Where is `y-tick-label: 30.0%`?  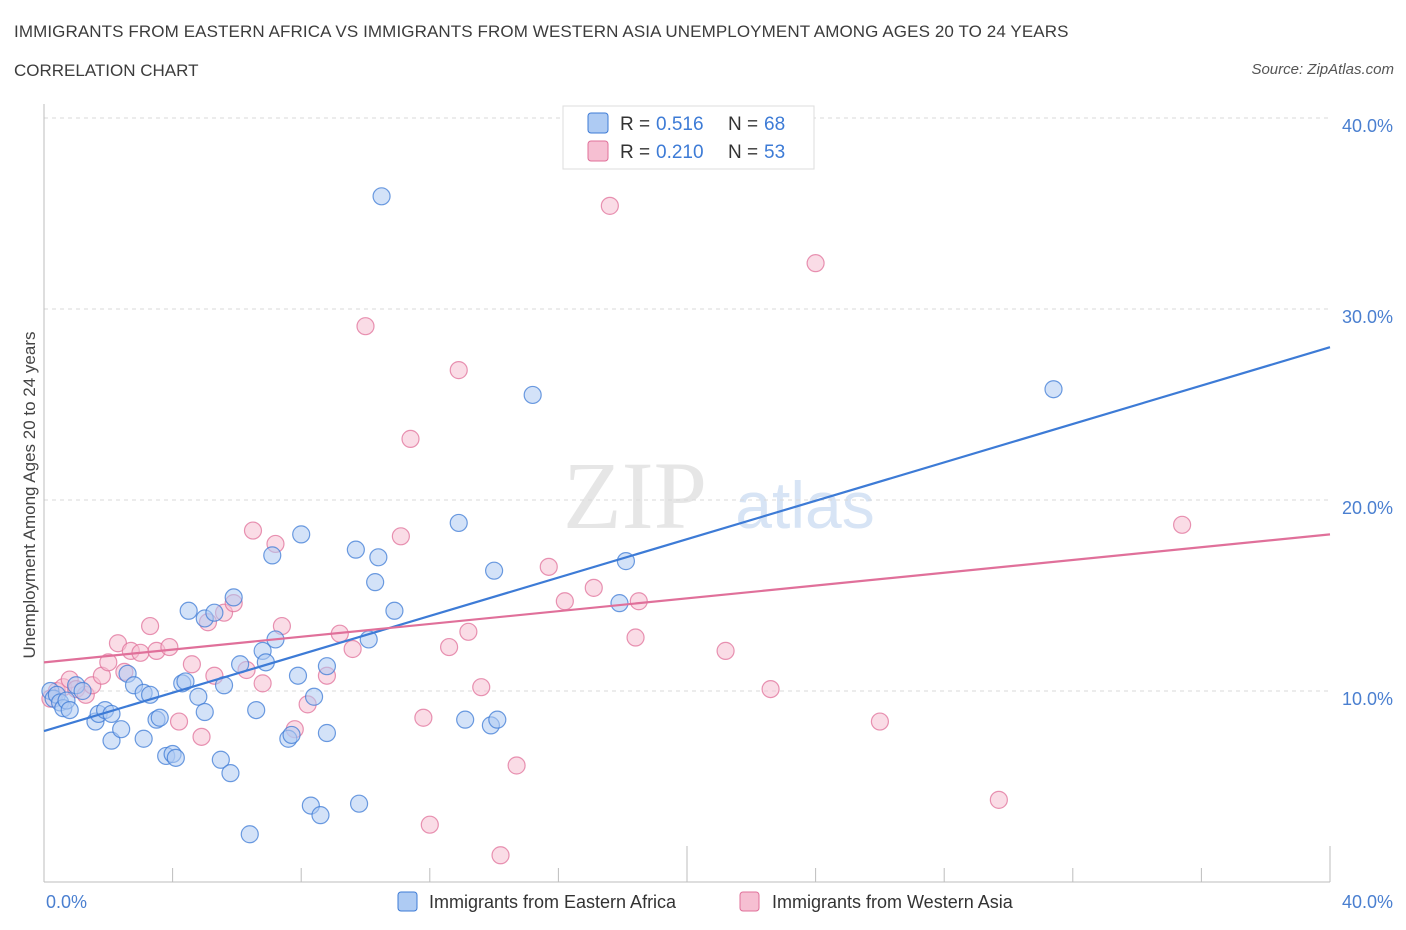 y-tick-label: 30.0% is located at coordinates (1367, 317).